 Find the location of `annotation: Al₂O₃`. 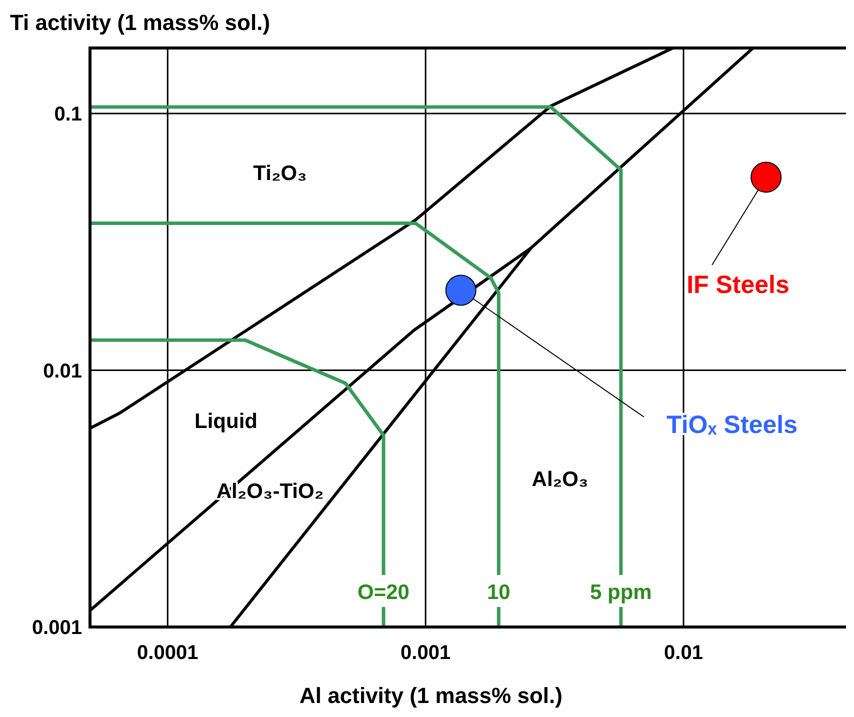

annotation: Al₂O₃ is located at coordinates (560, 479).